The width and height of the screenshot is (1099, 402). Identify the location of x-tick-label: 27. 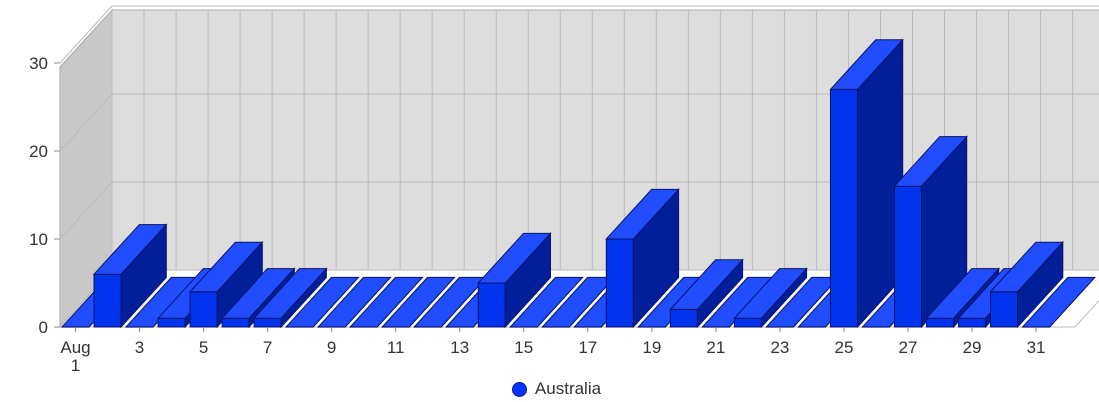
(908, 347).